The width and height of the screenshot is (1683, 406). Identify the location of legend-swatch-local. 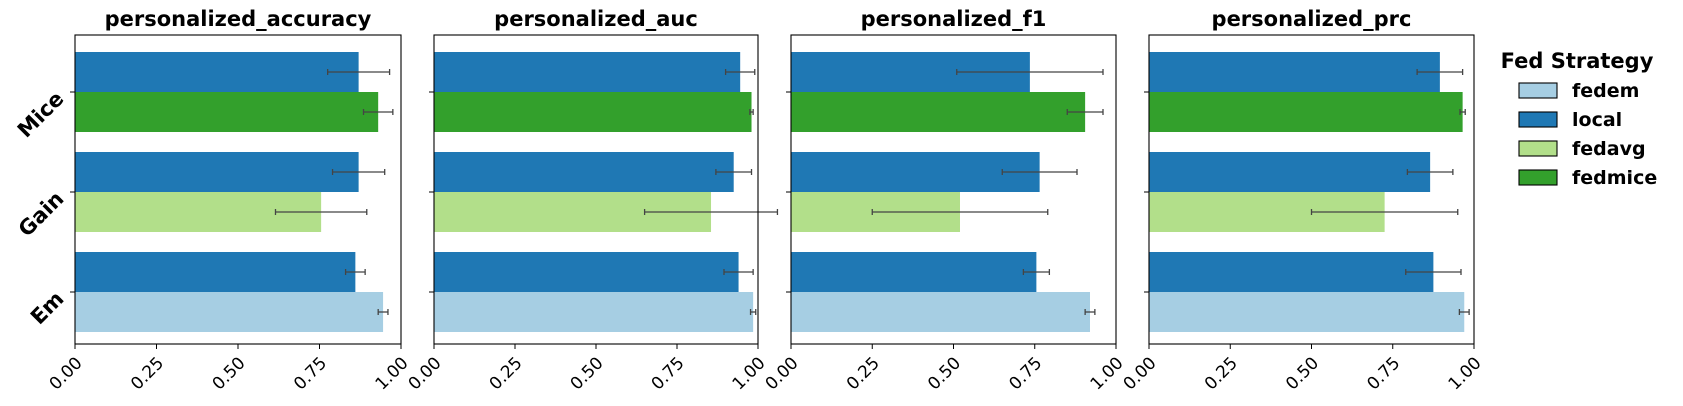
(1538, 119).